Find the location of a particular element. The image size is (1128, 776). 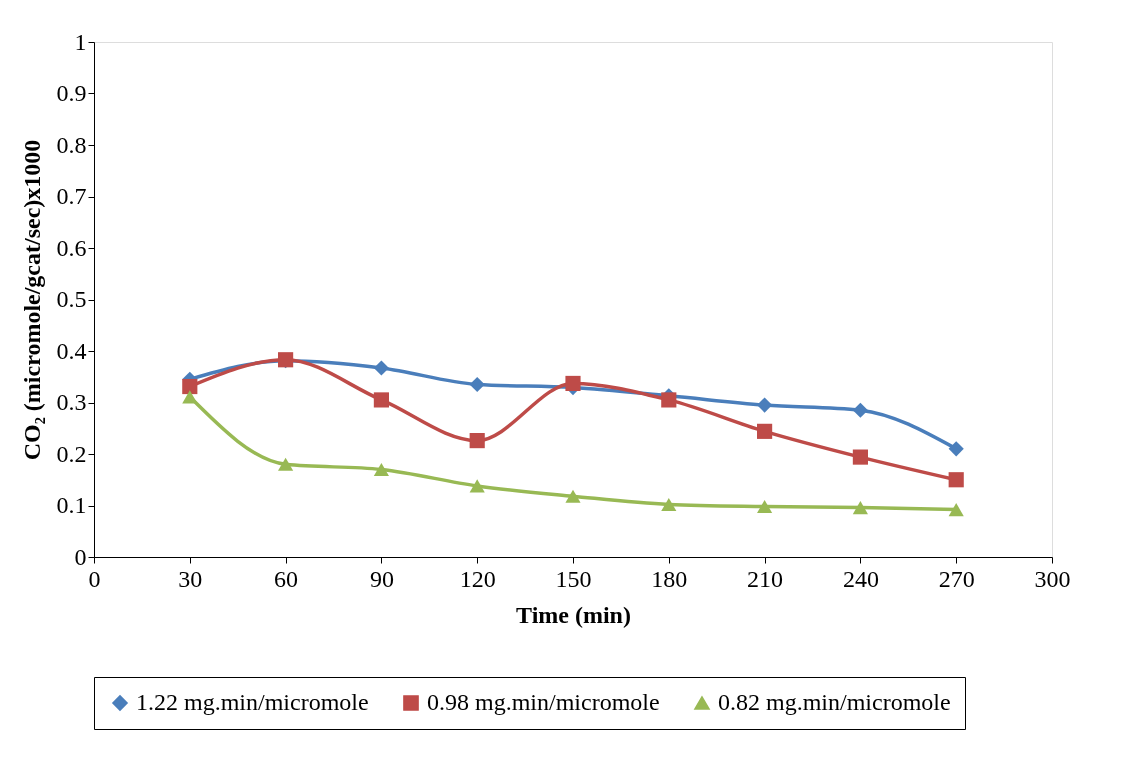

x-tick-label: 300 is located at coordinates (1052, 578).